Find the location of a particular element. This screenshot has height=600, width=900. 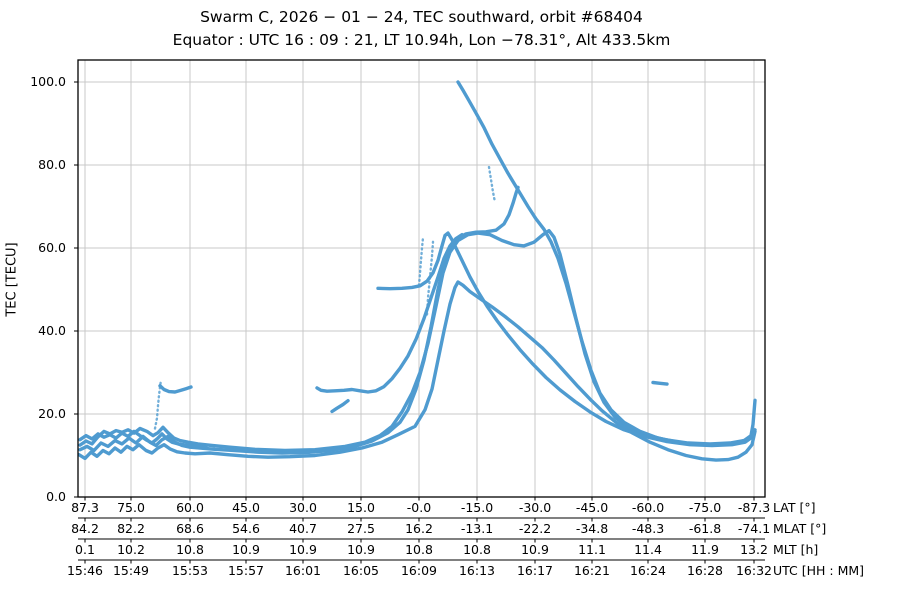

y-tick-label: 0.0 is located at coordinates (56, 496).